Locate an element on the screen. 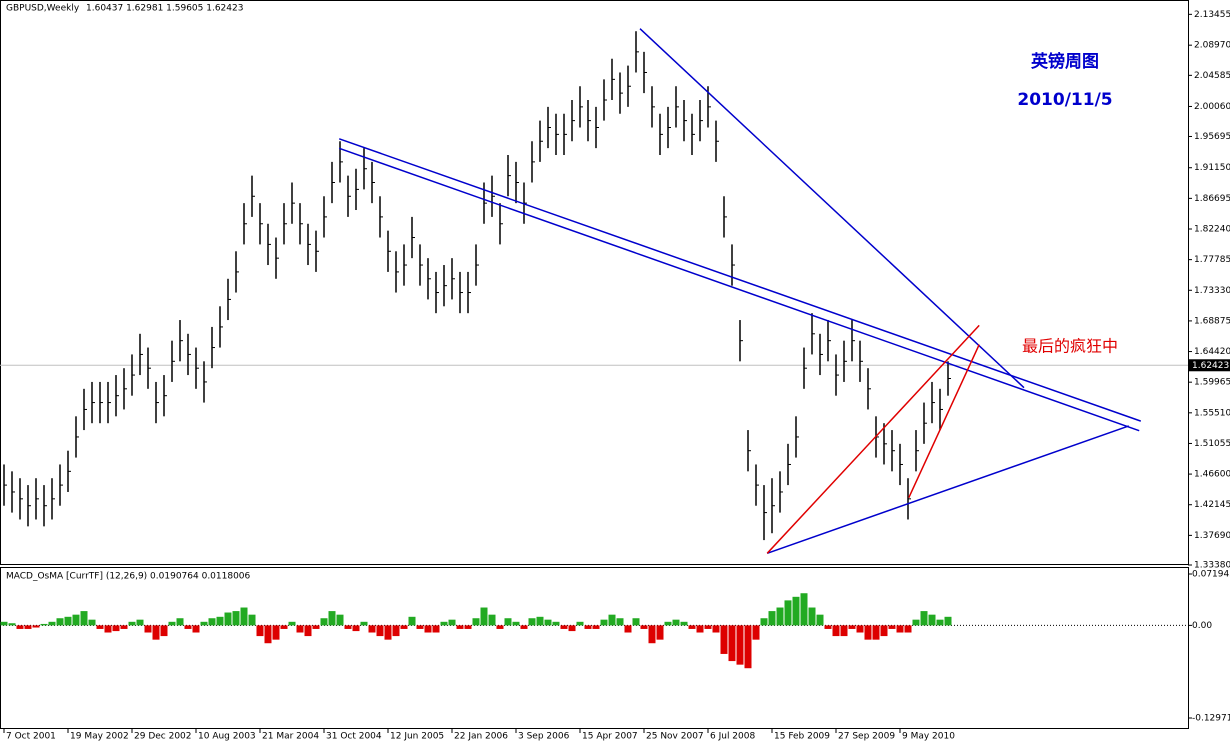  y-tick-label: 1.46600 is located at coordinates (1212, 475).